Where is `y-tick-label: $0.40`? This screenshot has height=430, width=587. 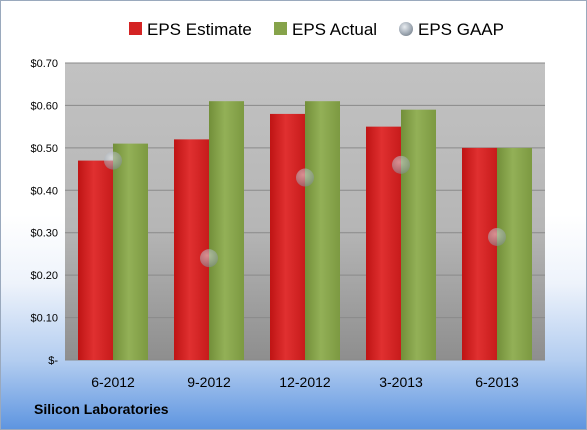 y-tick-label: $0.40 is located at coordinates (44, 191).